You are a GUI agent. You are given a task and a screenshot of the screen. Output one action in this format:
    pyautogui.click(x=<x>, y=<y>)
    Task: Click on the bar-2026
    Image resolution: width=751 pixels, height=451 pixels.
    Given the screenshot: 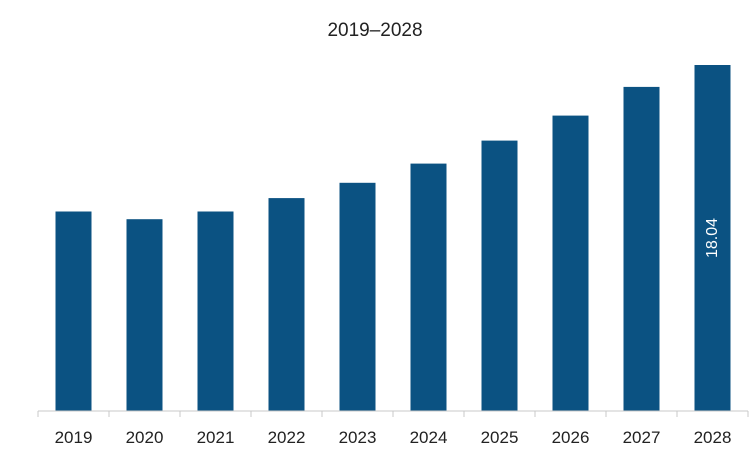 What is the action you would take?
    pyautogui.click(x=570, y=263)
    